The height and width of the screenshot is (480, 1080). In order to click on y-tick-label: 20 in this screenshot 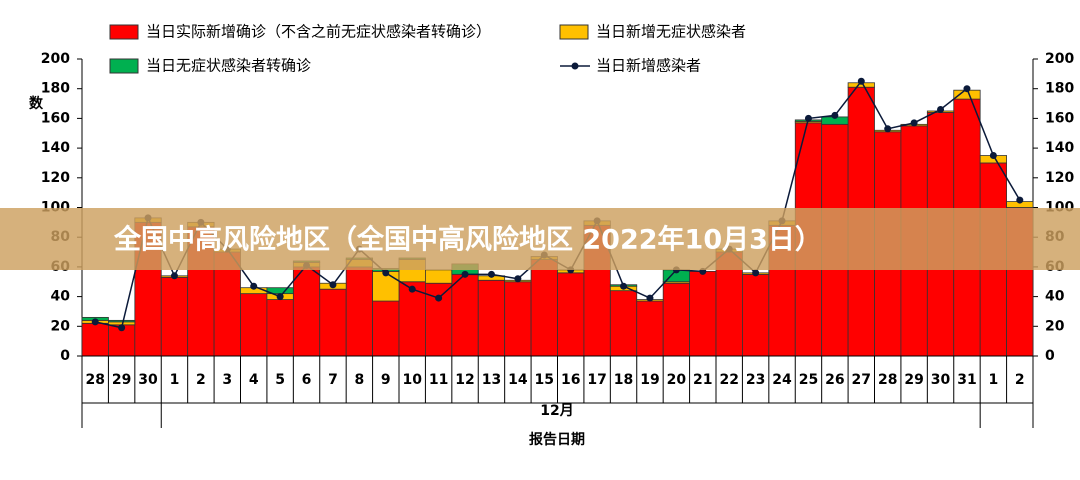, I will do `click(61, 326)`.